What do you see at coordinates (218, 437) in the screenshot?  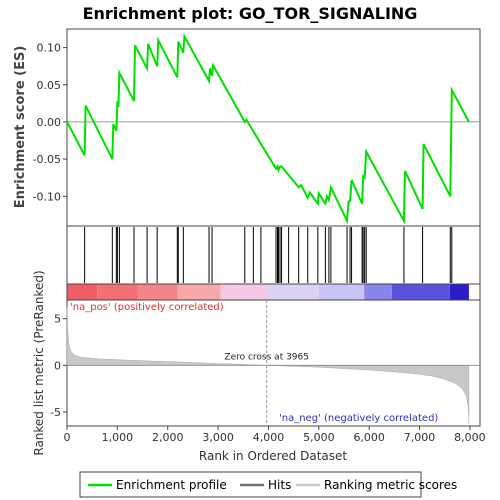 I see `x-tick-label: 3,000` at bounding box center [218, 437].